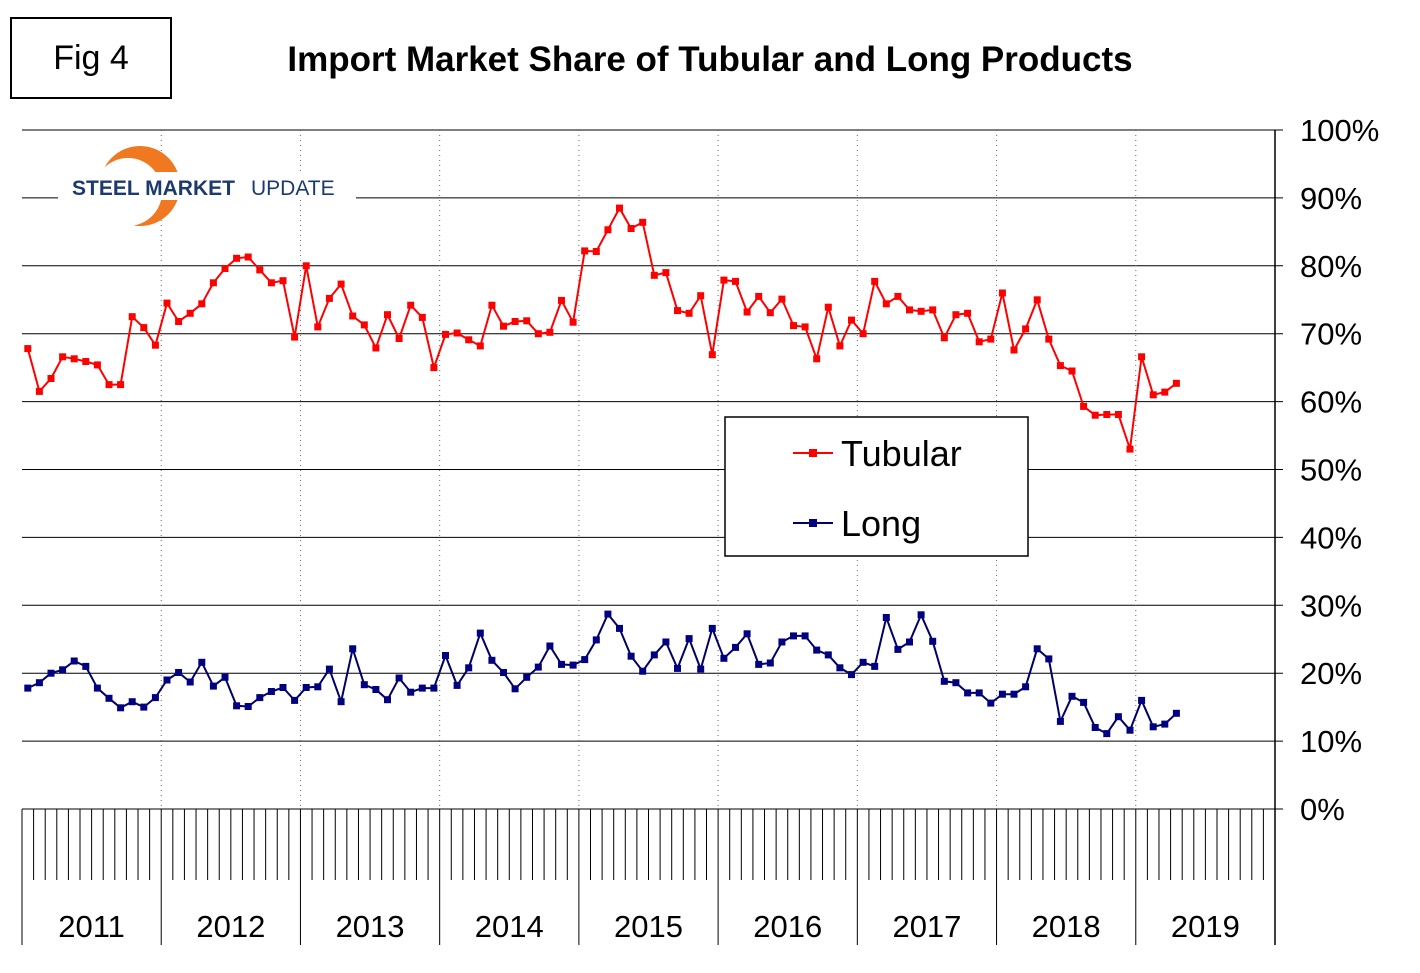  Describe the element at coordinates (207, 186) in the screenshot. I see `logo-swoosh-icon` at that location.